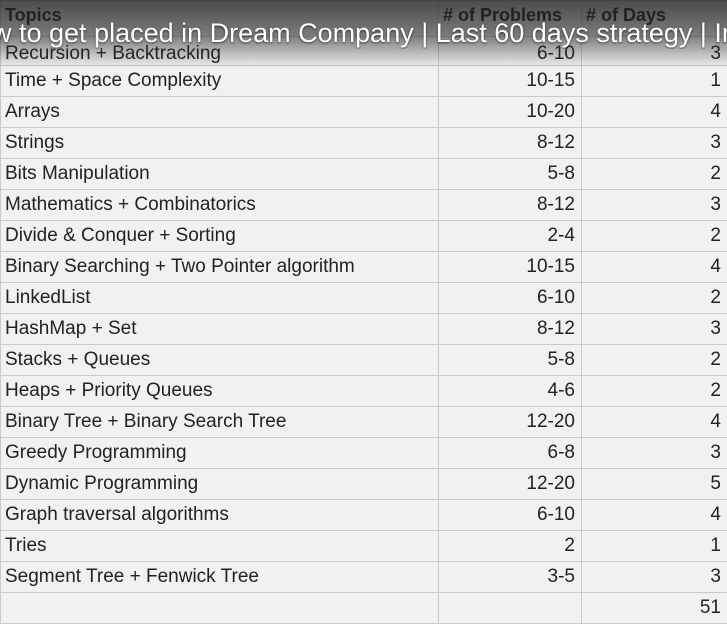  What do you see at coordinates (220, 51) in the screenshot?
I see `topic-cell: Recursion + Backtracking` at bounding box center [220, 51].